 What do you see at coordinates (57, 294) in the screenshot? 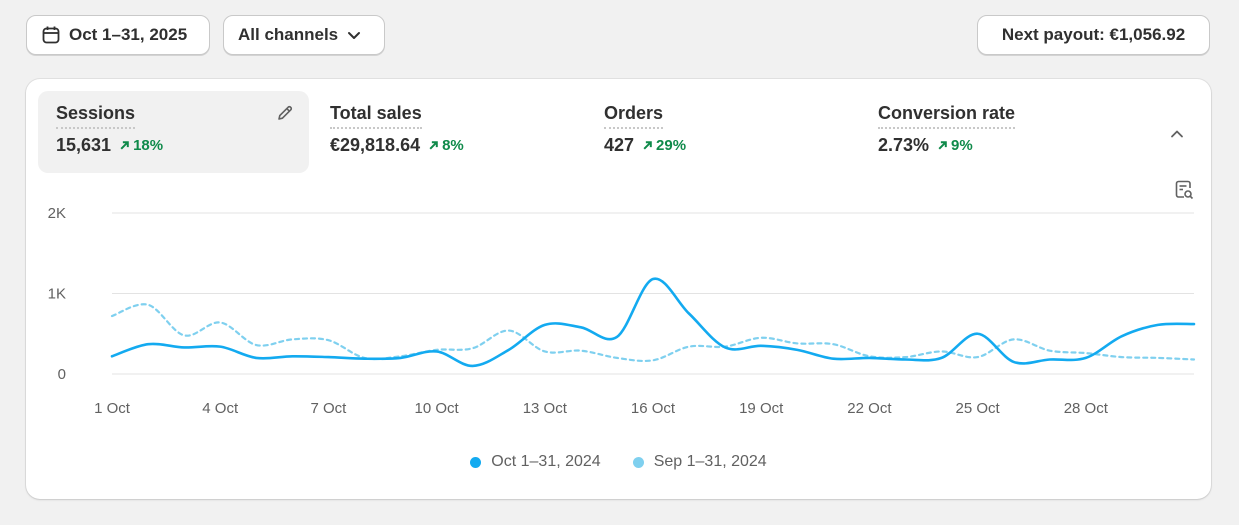
I see `y-tick-label: 1K` at bounding box center [57, 294].